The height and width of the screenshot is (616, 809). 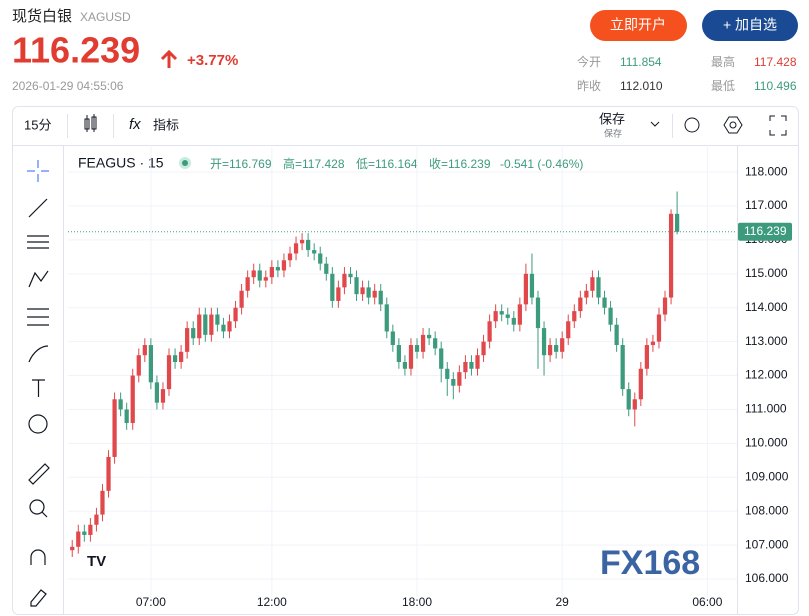 What do you see at coordinates (767, 510) in the screenshot?
I see `y-tick-label: 108.000` at bounding box center [767, 510].